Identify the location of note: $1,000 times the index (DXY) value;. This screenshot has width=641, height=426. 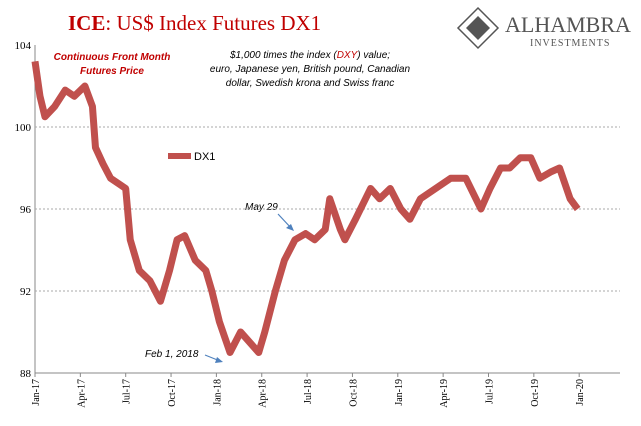
(309, 55).